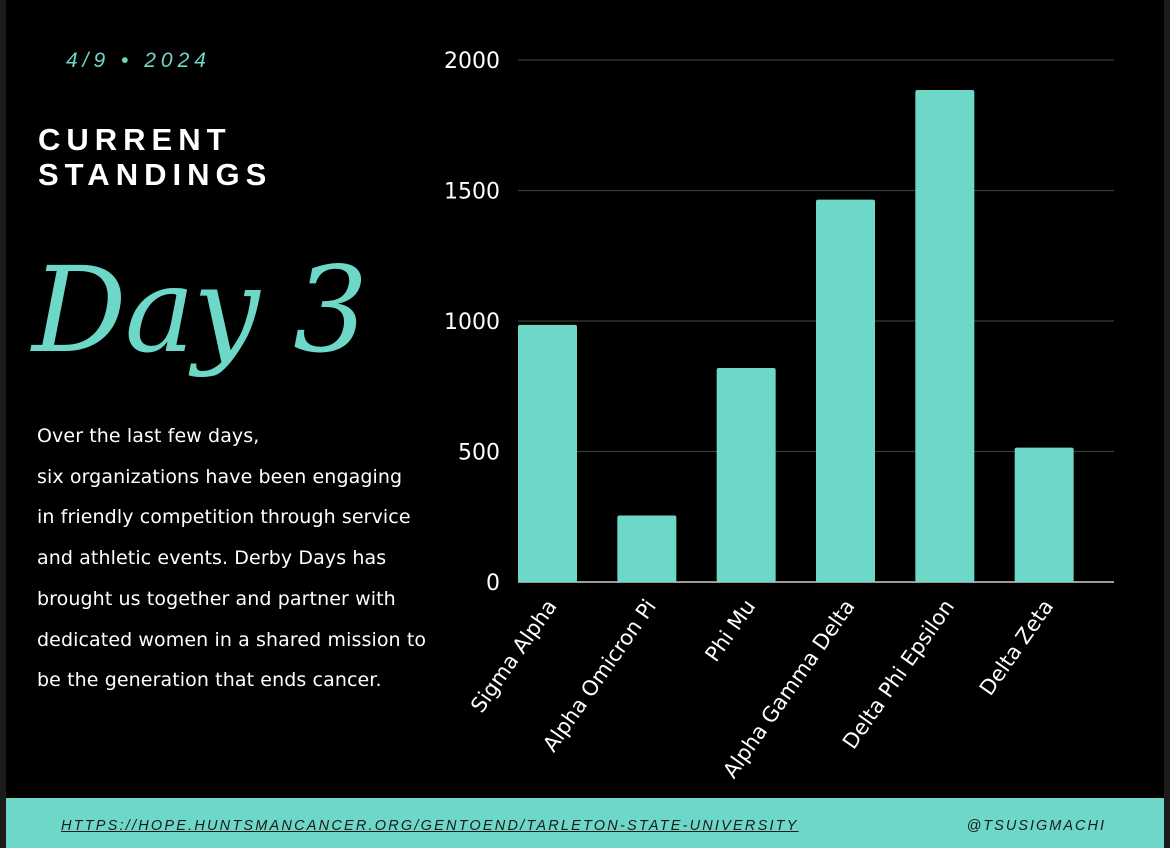 The height and width of the screenshot is (848, 1170). Describe the element at coordinates (224, 517) in the screenshot. I see `description-line: in friendly competition through service` at that location.